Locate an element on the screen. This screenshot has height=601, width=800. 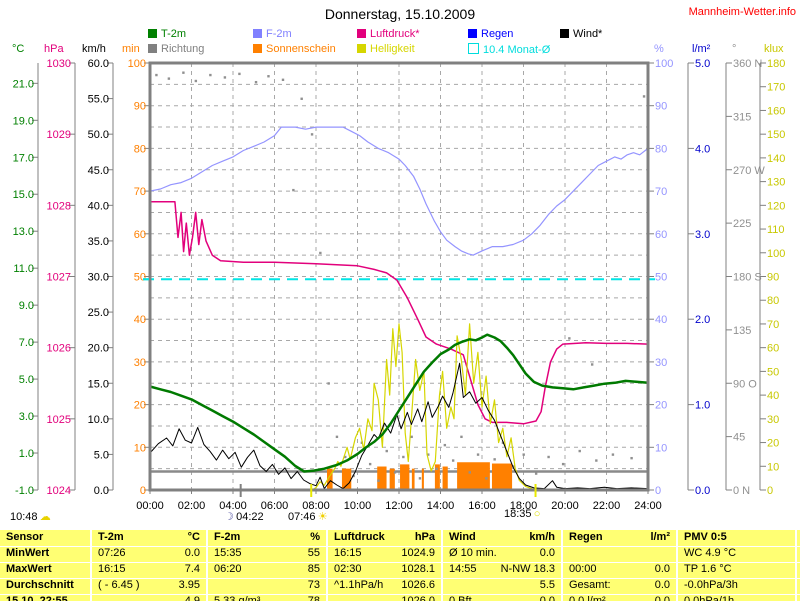
cell-value: 1026.6 is located at coordinates (418, 585).